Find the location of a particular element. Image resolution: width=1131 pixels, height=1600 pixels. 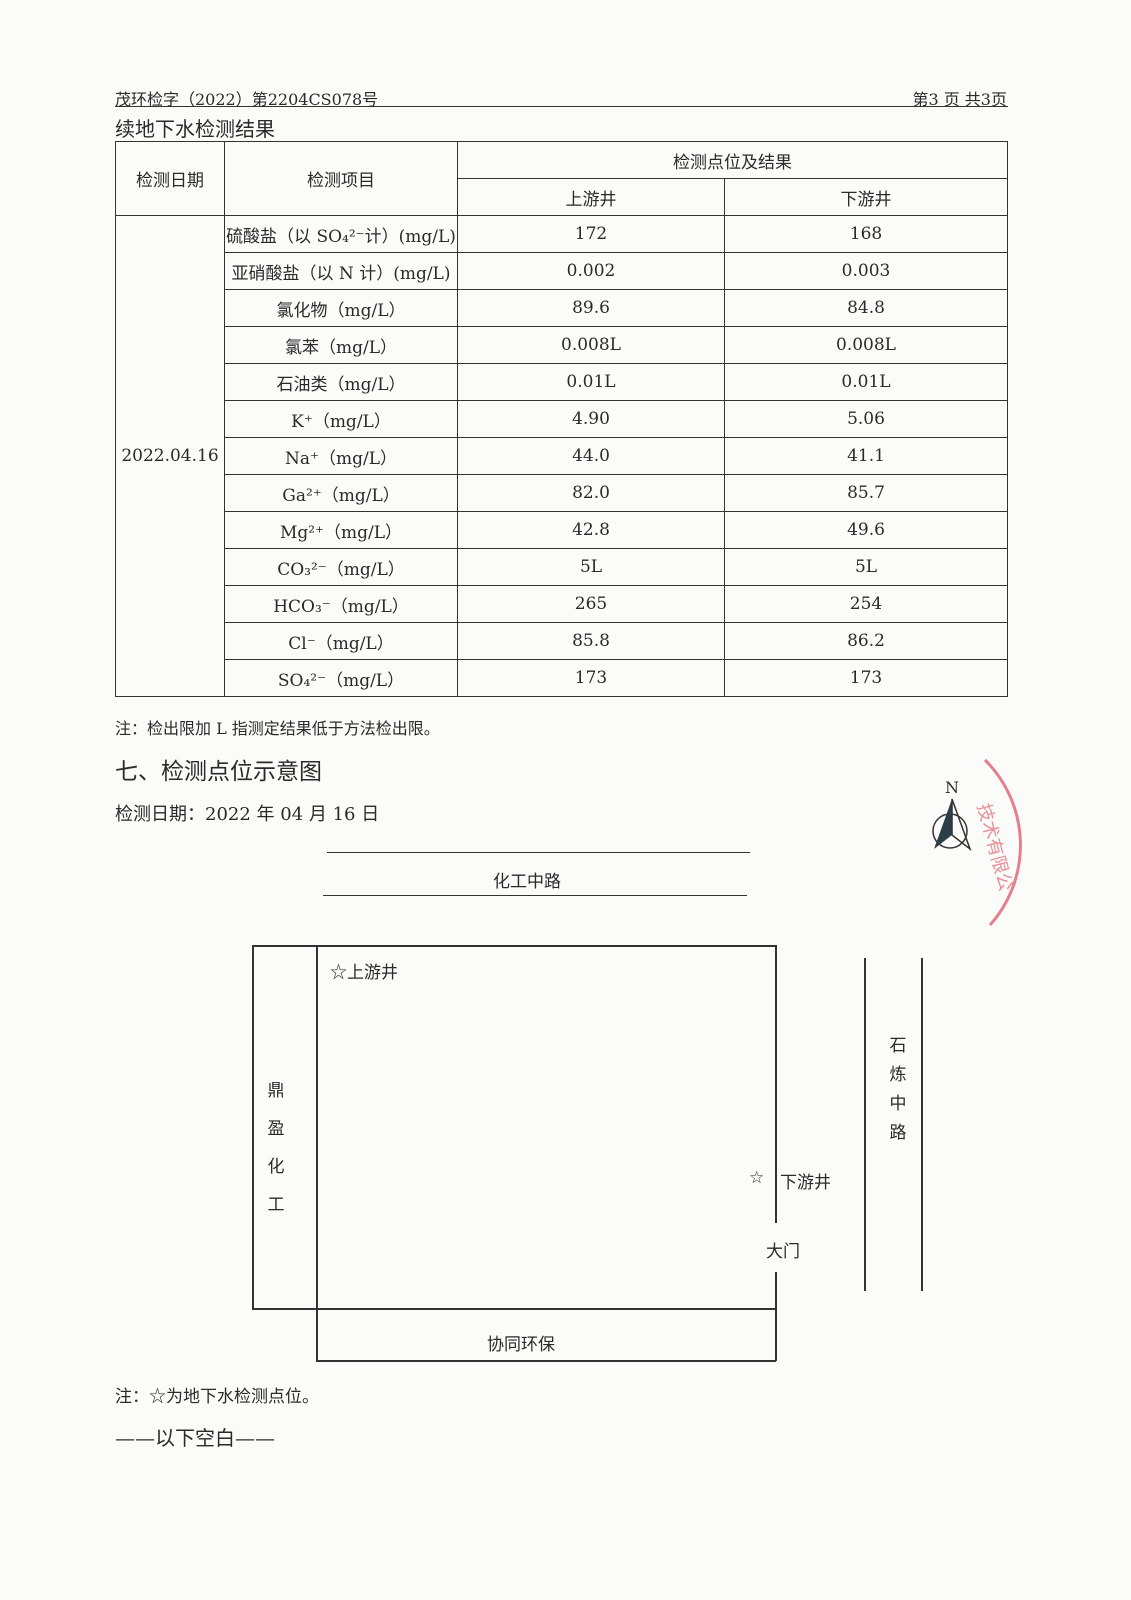

north-arrow: N is located at coordinates (952, 817).